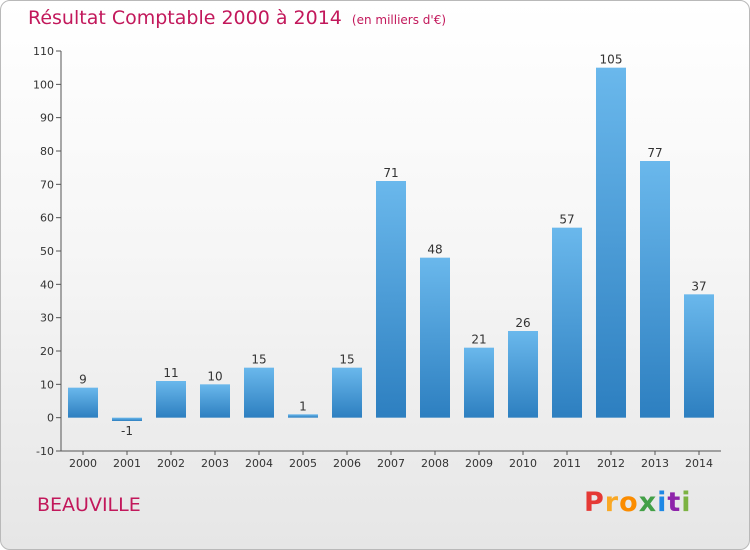 The width and height of the screenshot is (750, 550). I want to click on y-tick-label: 110, so click(43, 51).